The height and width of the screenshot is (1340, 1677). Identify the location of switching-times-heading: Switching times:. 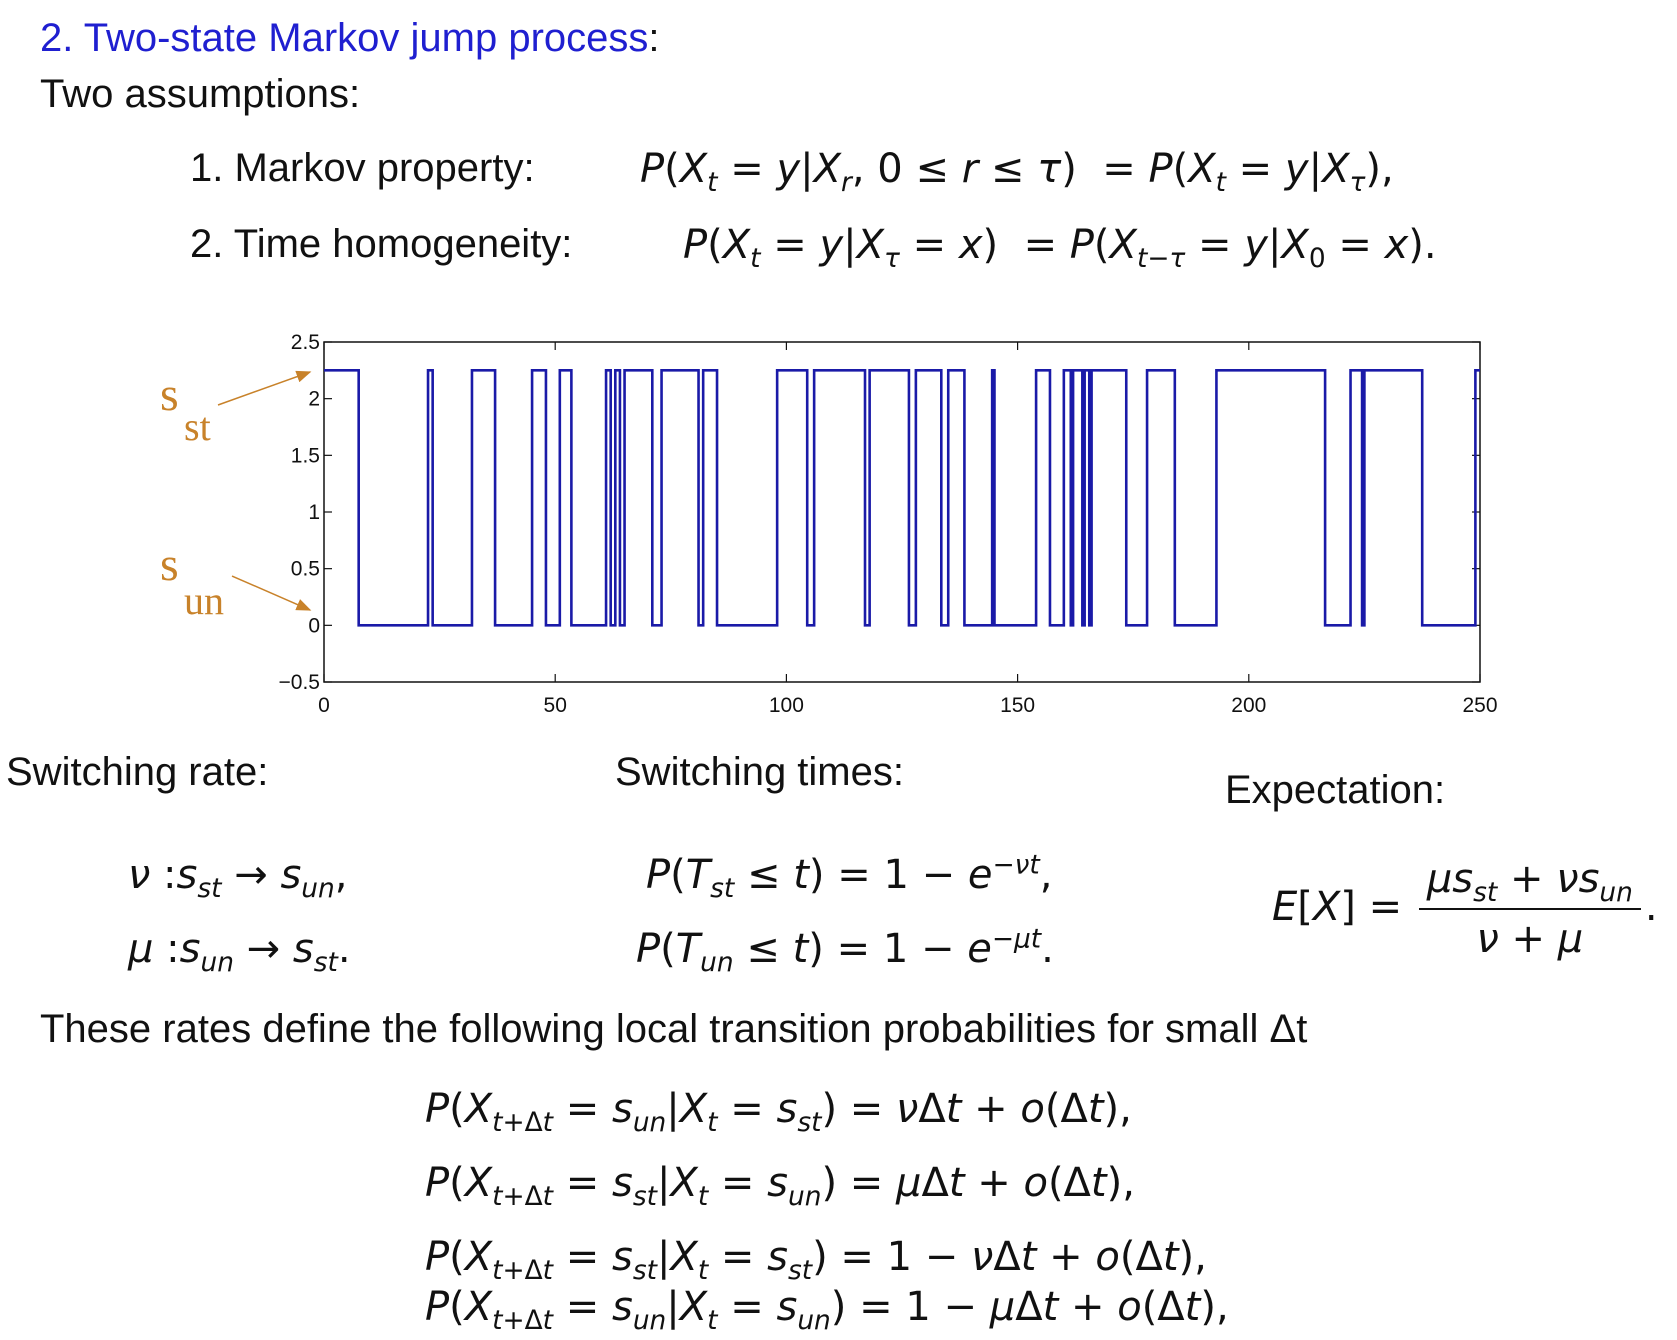
(759, 772).